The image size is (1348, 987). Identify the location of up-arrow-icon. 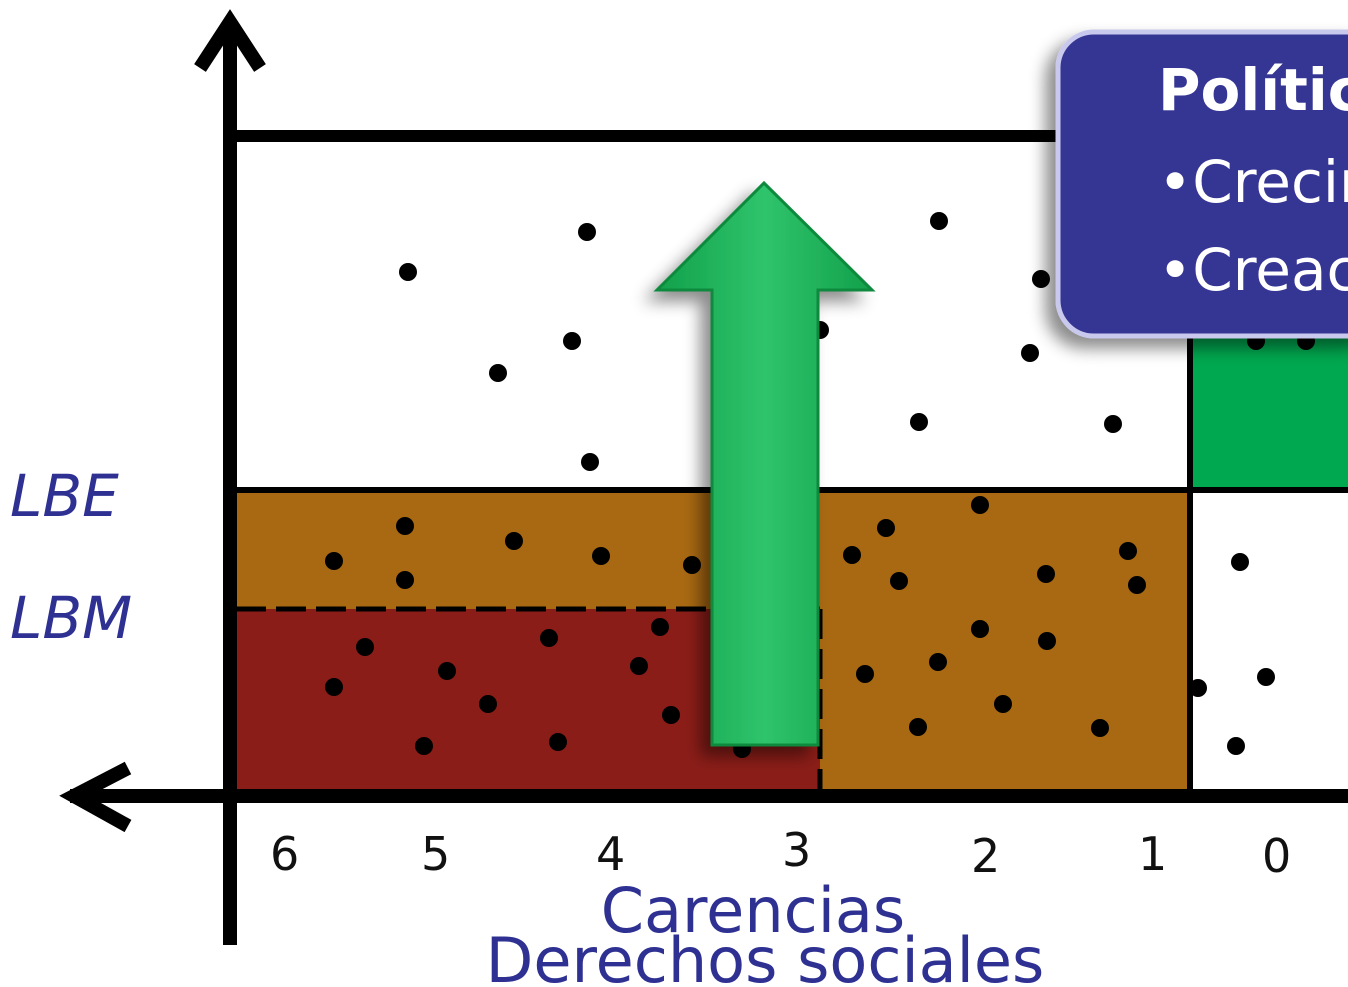
(230, 40).